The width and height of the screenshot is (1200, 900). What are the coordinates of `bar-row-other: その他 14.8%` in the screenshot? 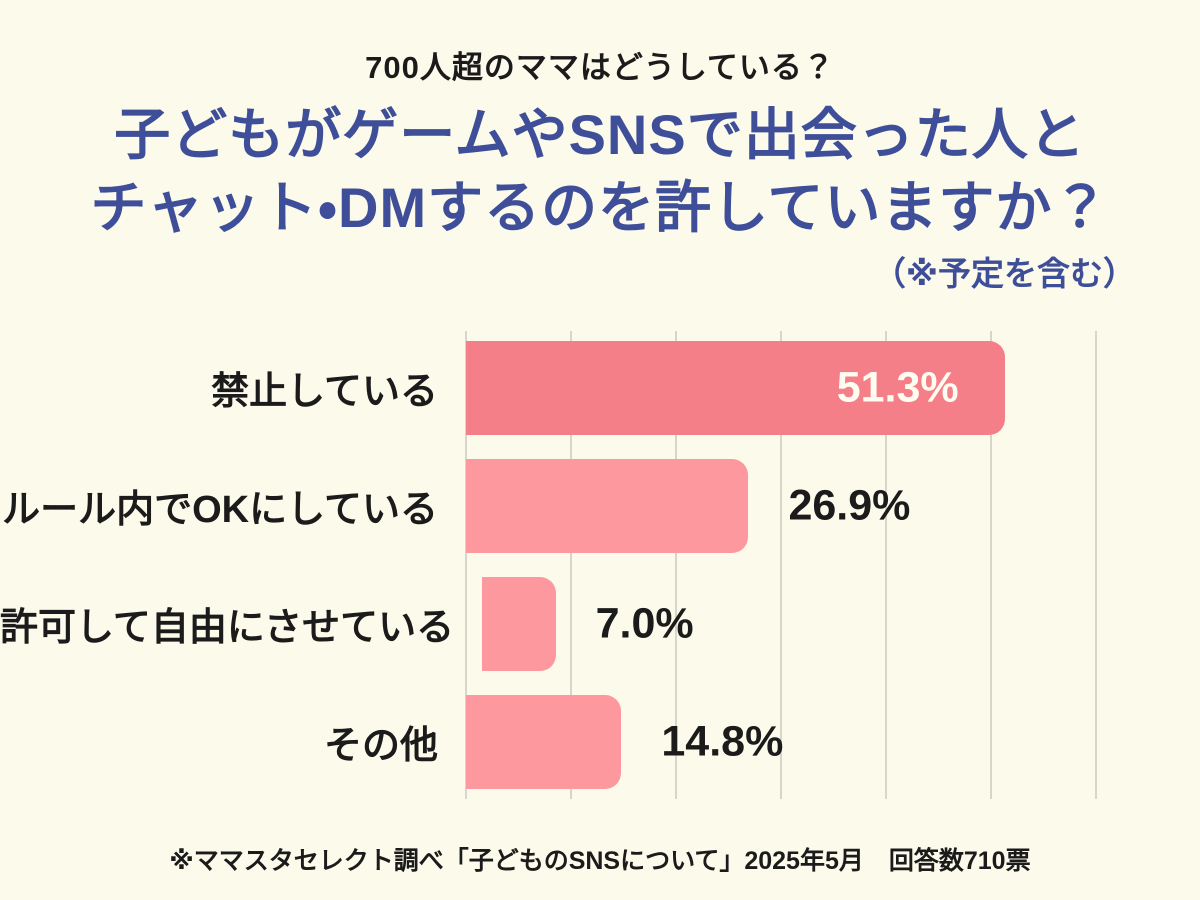 It's located at (600, 741).